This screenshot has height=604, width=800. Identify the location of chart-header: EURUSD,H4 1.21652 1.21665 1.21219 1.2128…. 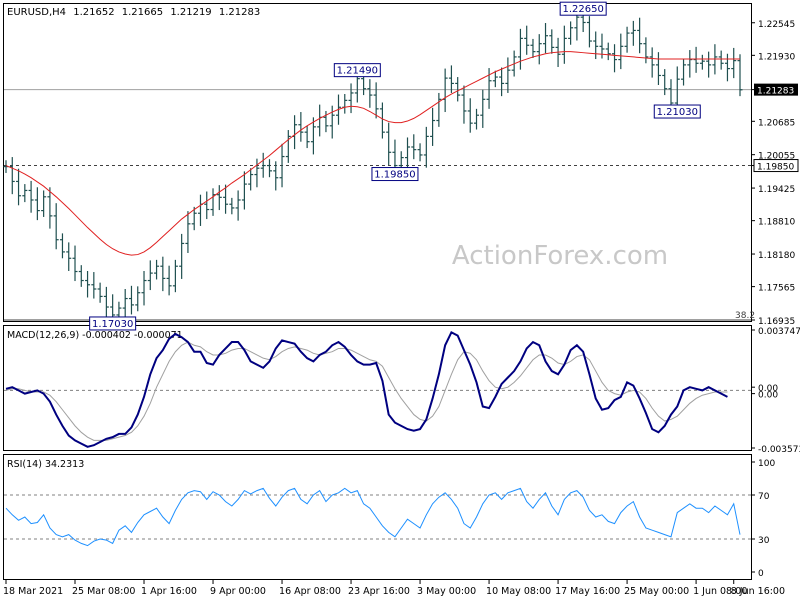
(133, 12).